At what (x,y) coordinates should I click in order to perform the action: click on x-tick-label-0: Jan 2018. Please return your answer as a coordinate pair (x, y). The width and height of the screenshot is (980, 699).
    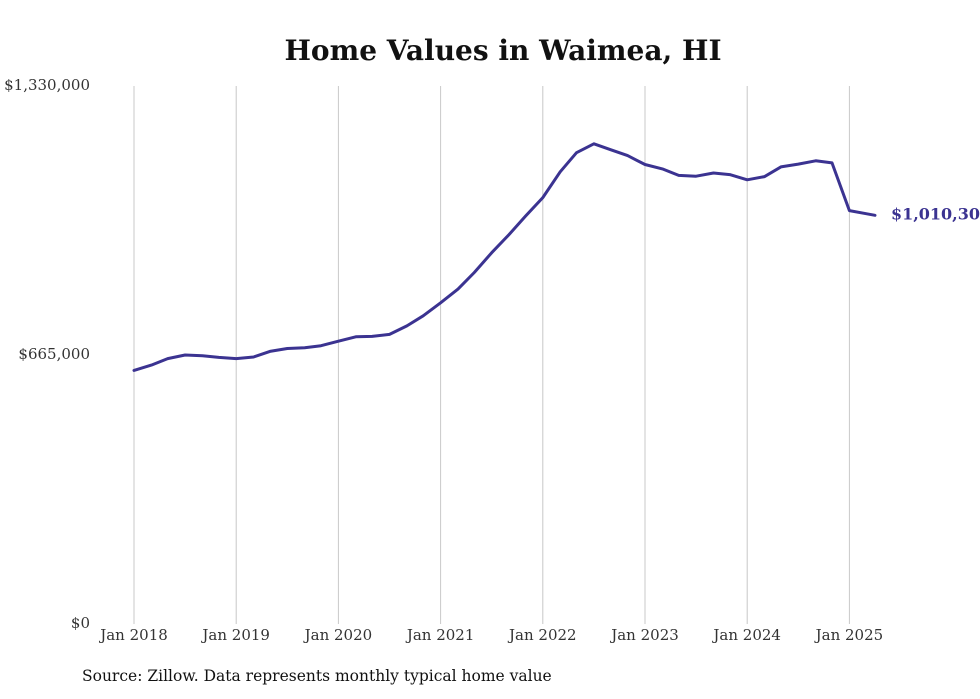
    Looking at the image, I should click on (133, 635).